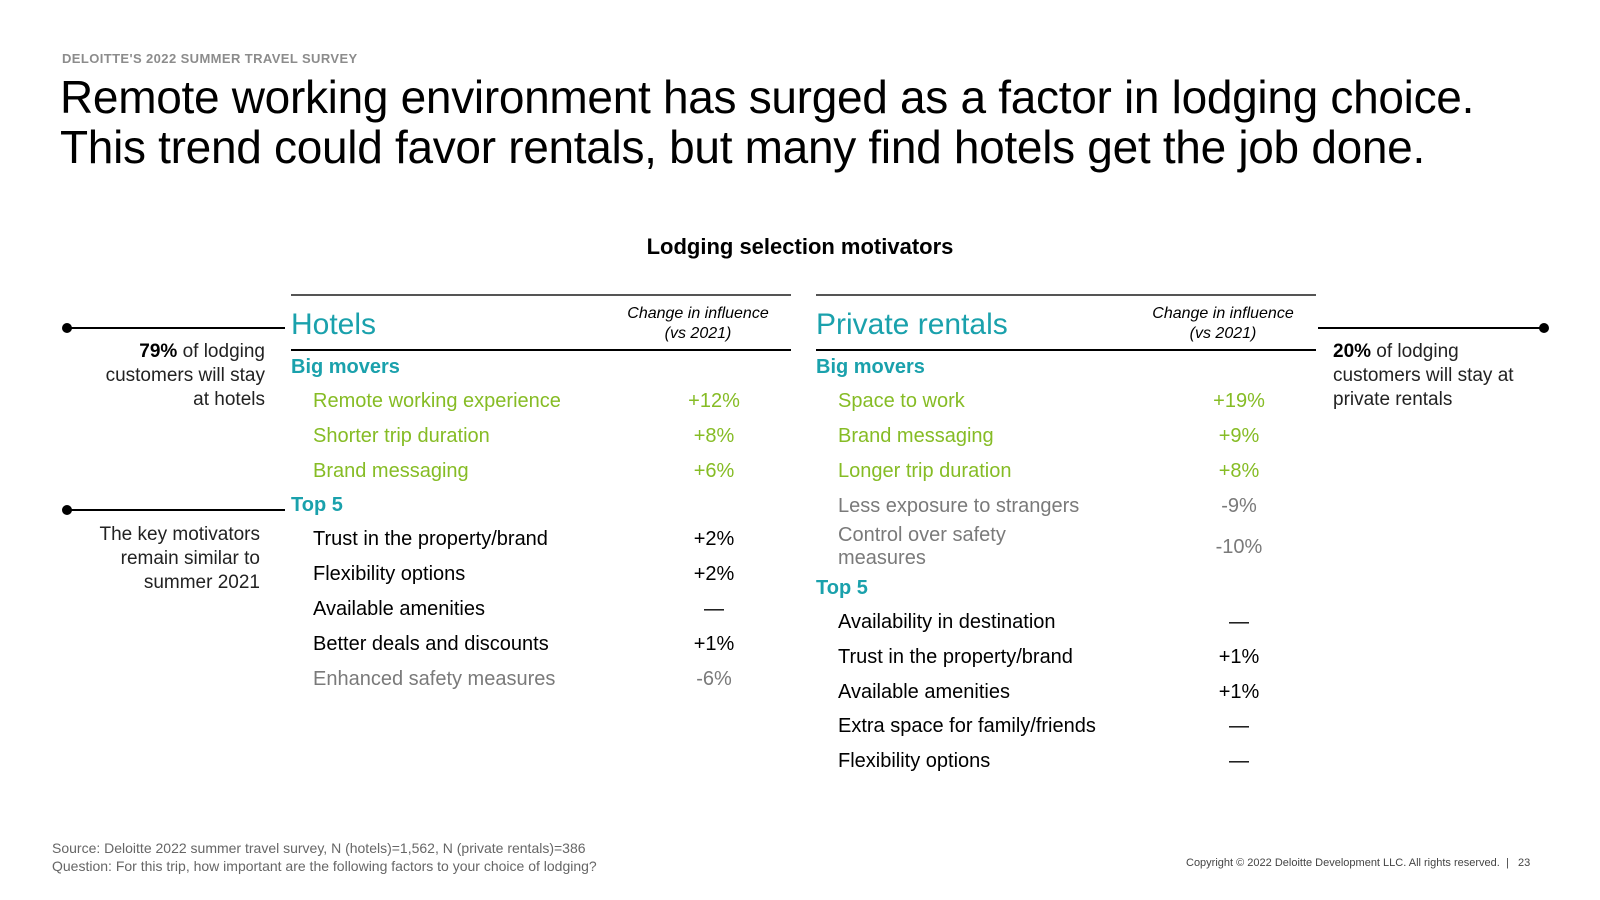 This screenshot has width=1600, height=900. I want to click on hotels-header-rule, so click(541, 350).